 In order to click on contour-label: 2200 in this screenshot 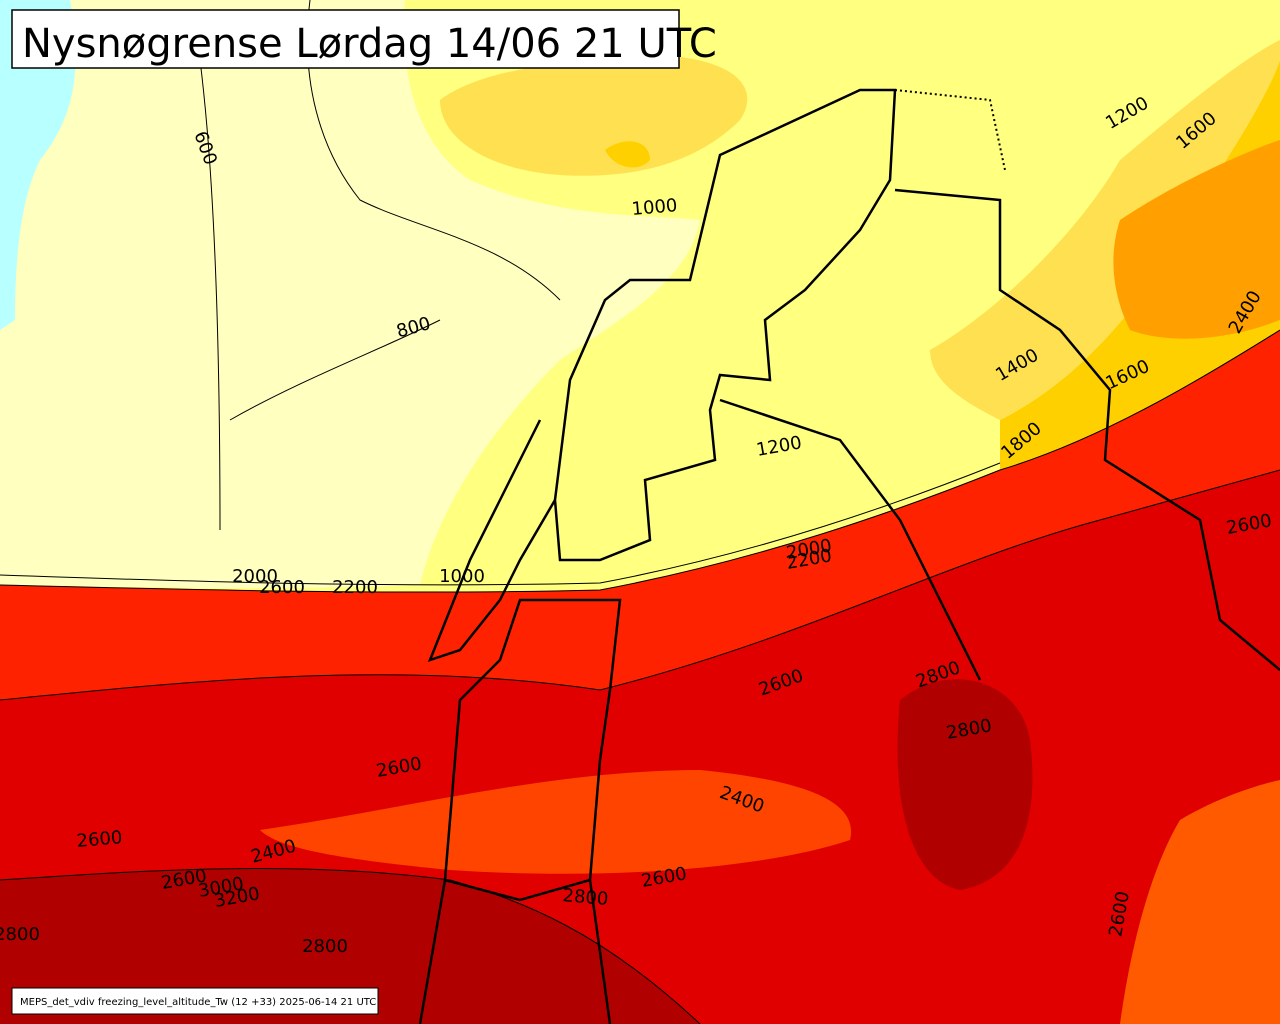, I will do `click(355, 587)`.